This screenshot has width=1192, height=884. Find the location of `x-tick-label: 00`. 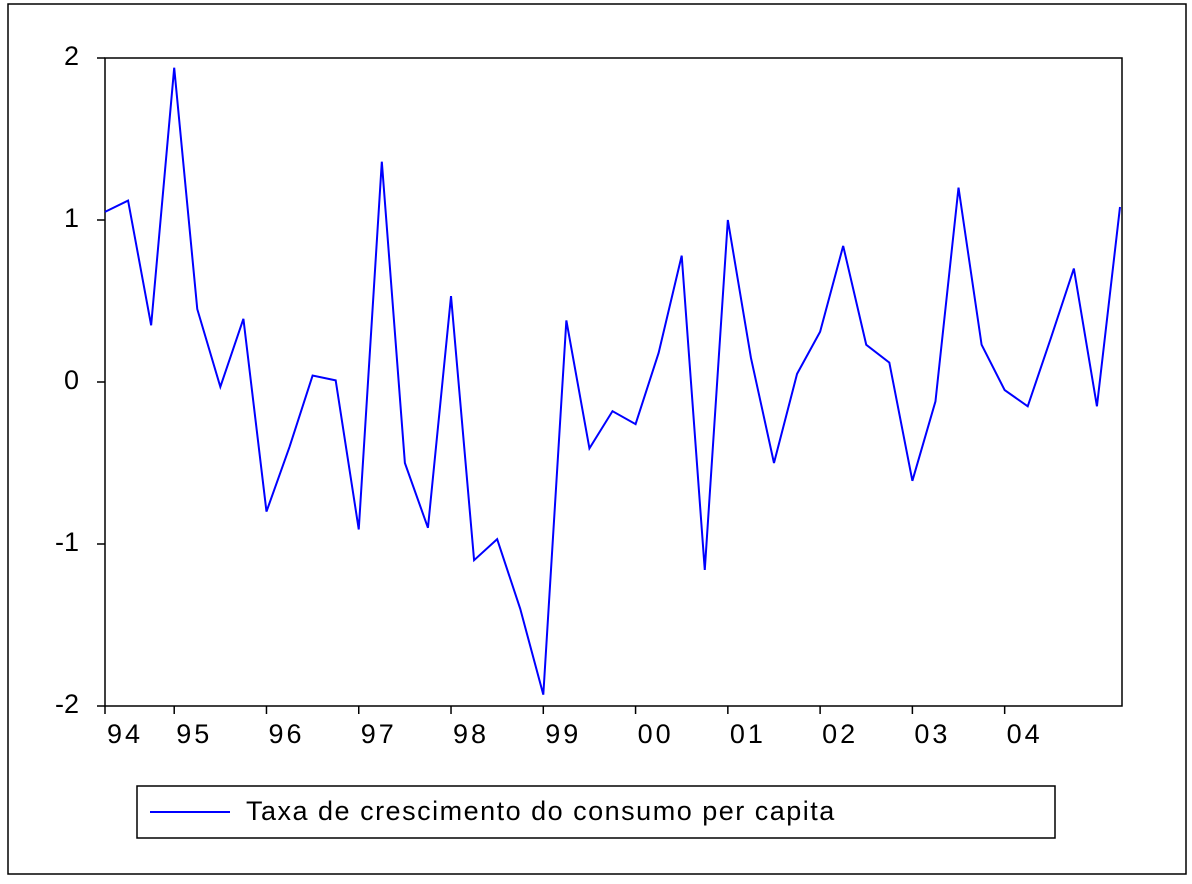

x-tick-label: 00 is located at coordinates (656, 734).